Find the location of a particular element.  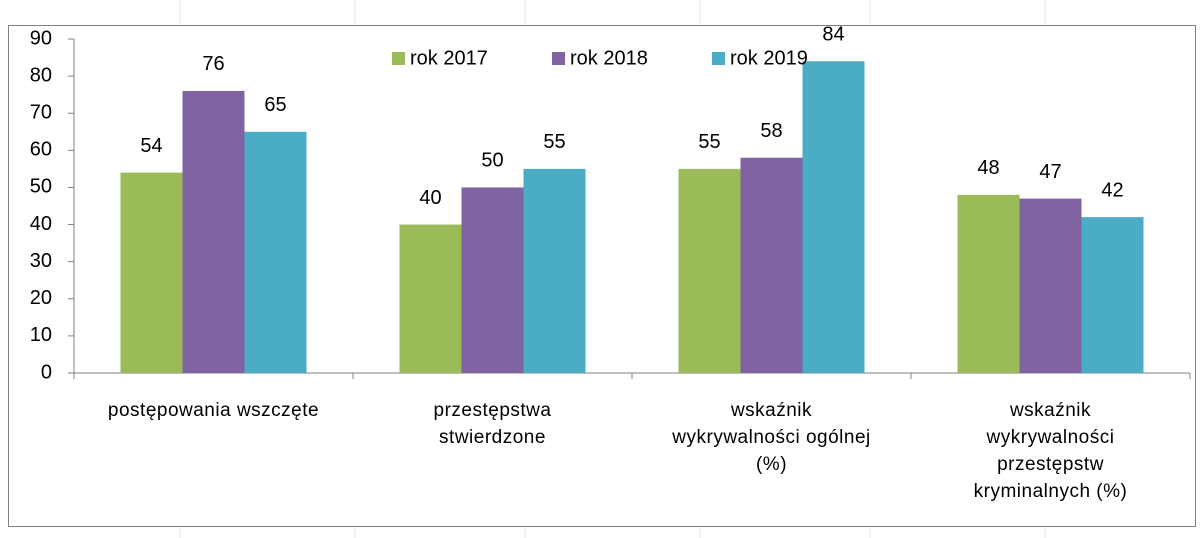

data-label: 42 is located at coordinates (1112, 190).